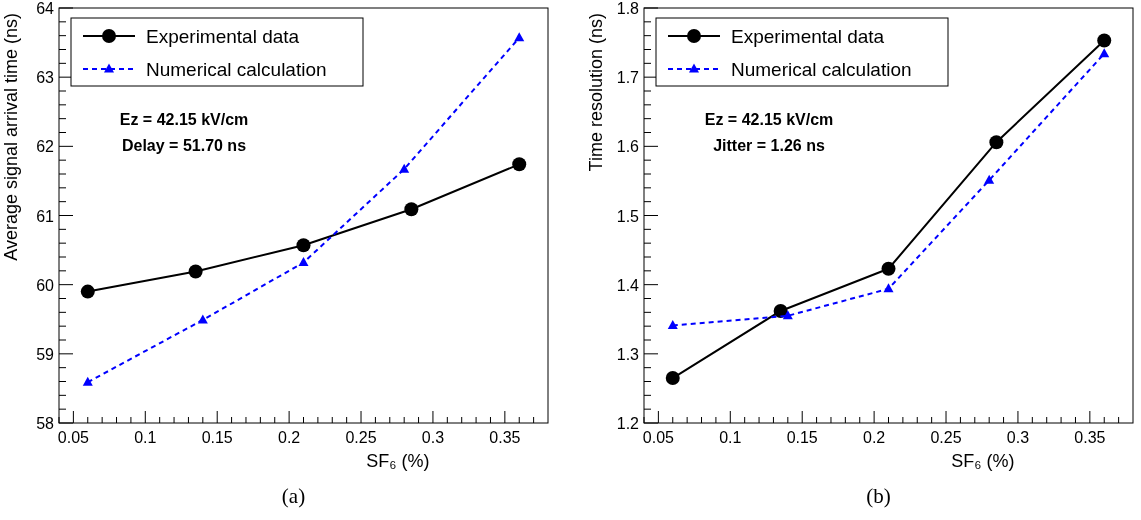  I want to click on y-tick-label: 64, so click(45, 8).